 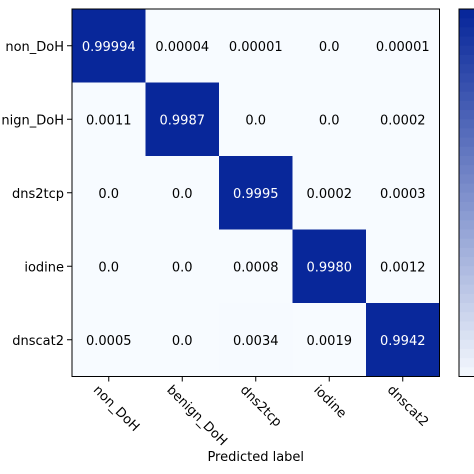 I want to click on cell-value-label: 0.0008, so click(x=256, y=267).